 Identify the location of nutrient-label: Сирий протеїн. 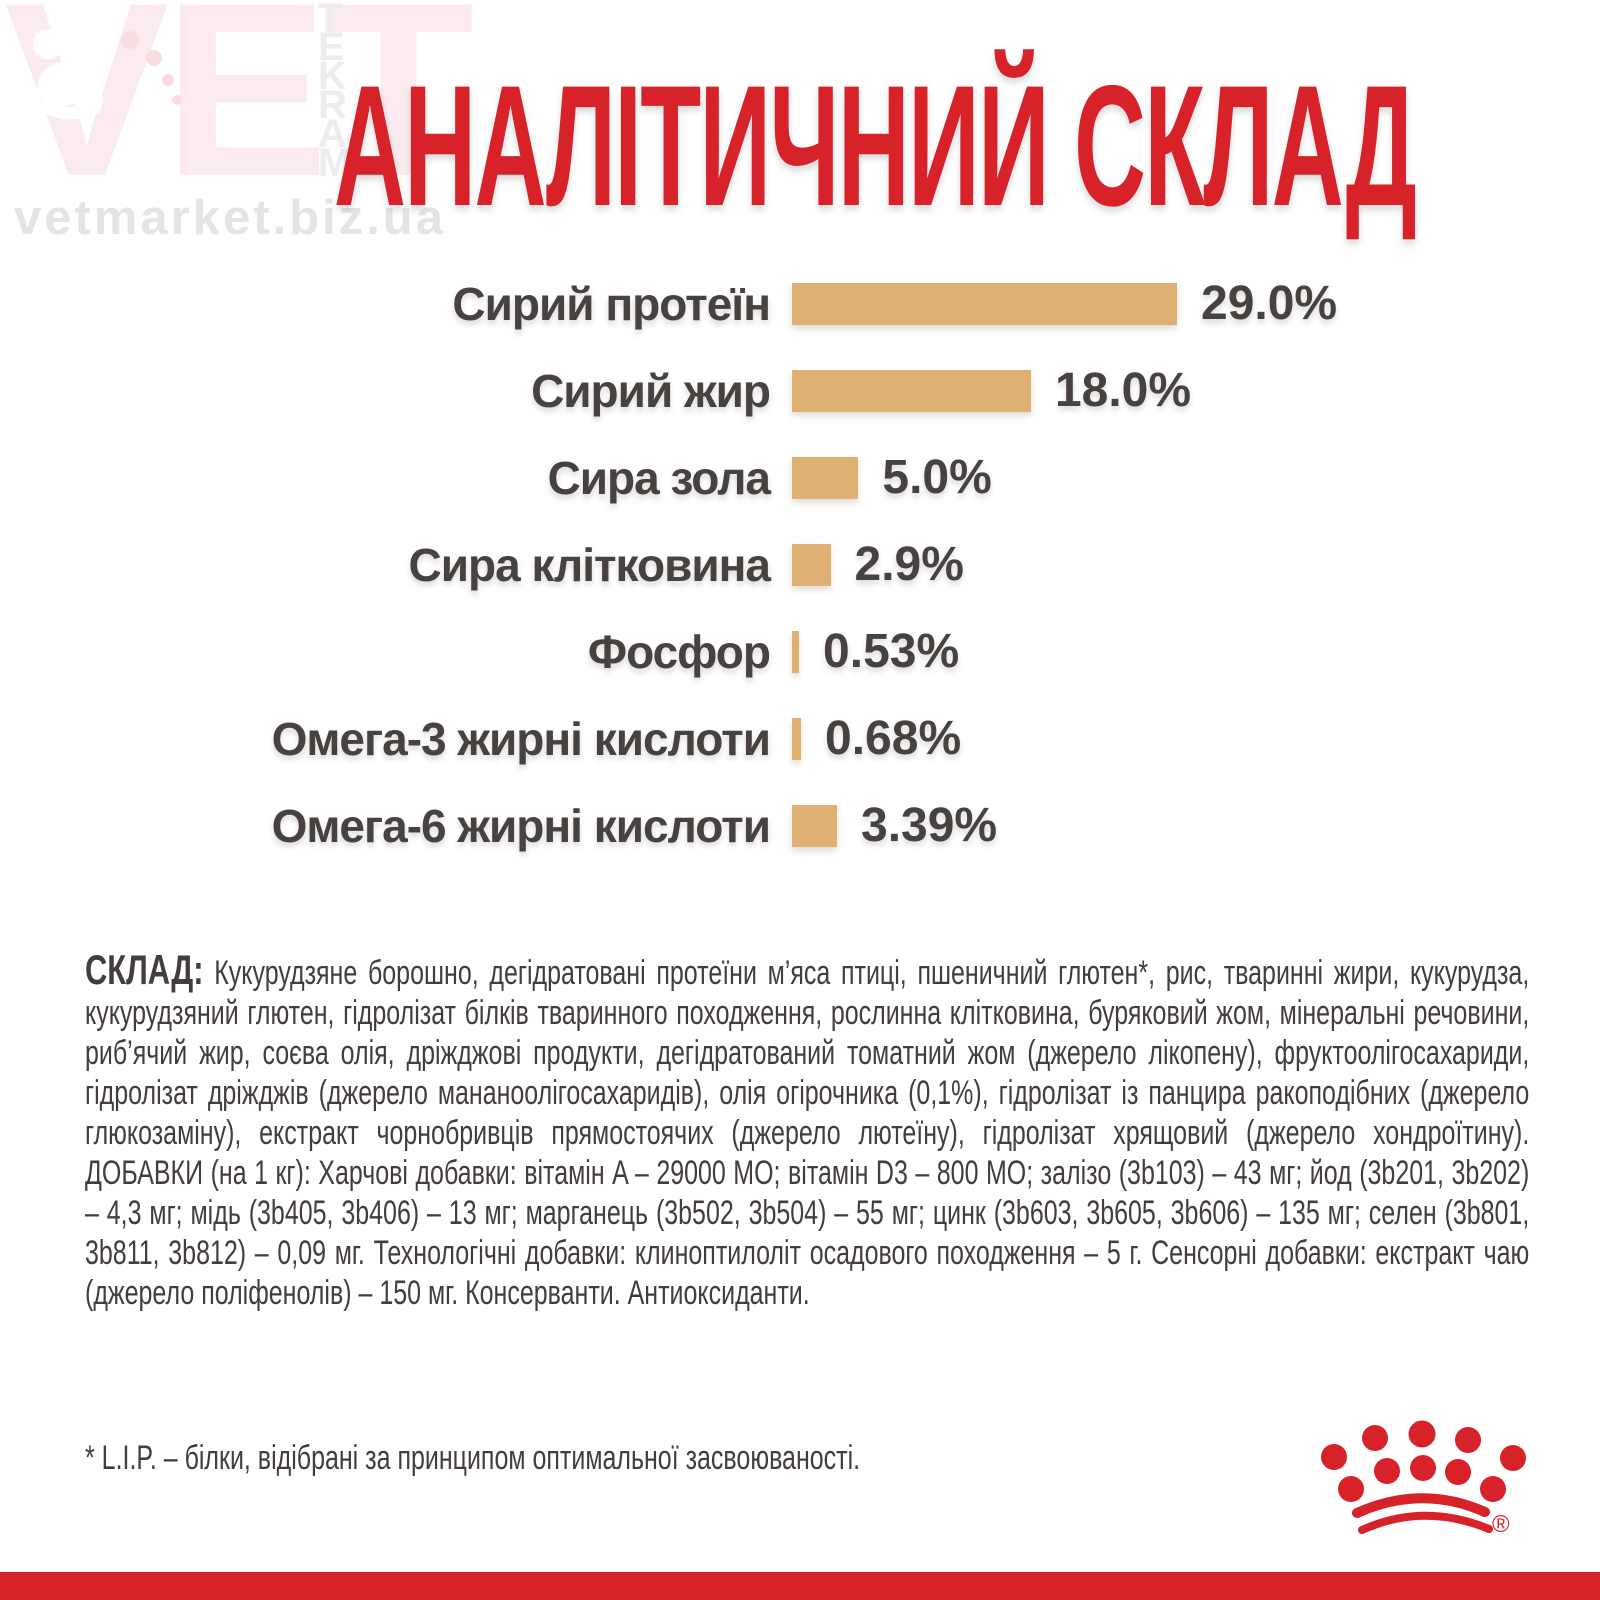
(611, 303).